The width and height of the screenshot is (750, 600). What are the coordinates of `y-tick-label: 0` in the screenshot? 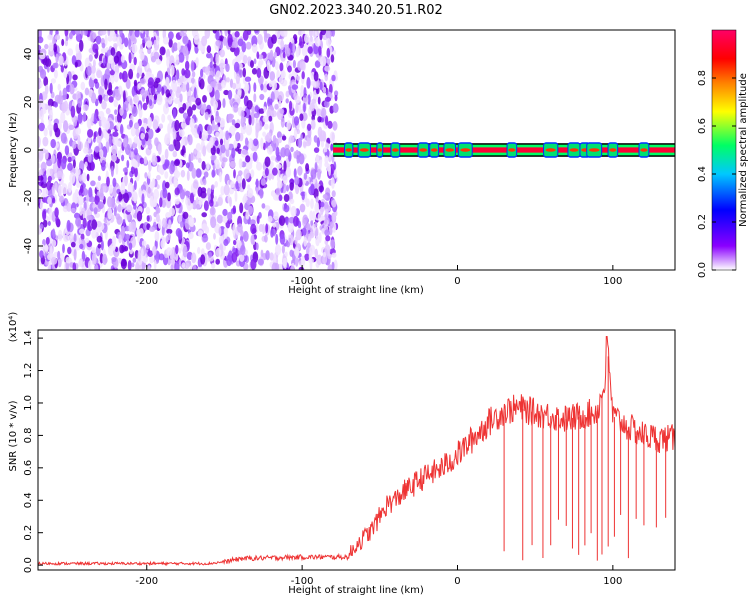 It's located at (28, 150).